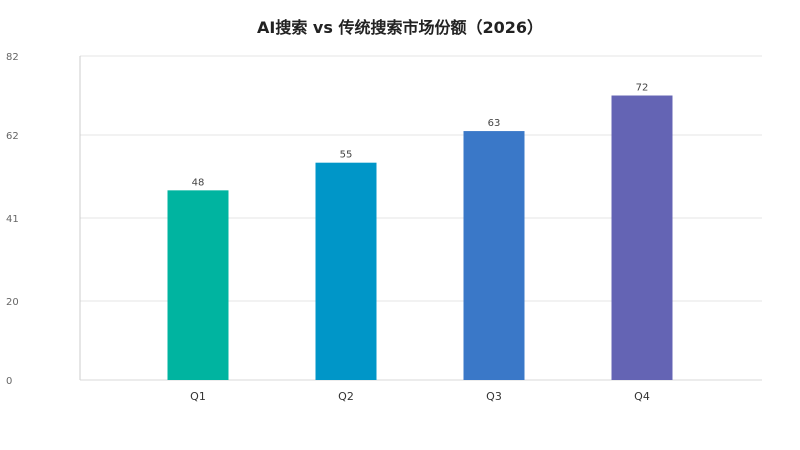 This screenshot has width=800, height=450. Describe the element at coordinates (642, 237) in the screenshot. I see `bar-q4` at that location.